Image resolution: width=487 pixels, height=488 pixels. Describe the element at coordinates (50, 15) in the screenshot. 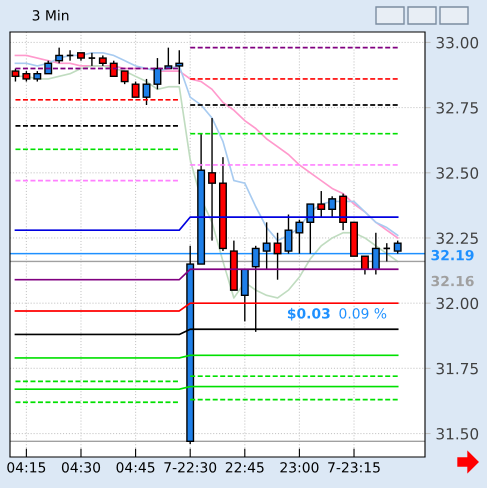

I see `chart-title: 3 Min` at that location.